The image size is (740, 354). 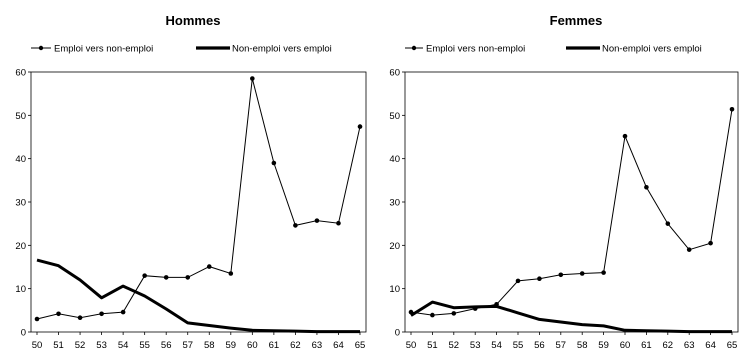 What do you see at coordinates (193, 20) in the screenshot?
I see `chart-title: Hommes` at bounding box center [193, 20].